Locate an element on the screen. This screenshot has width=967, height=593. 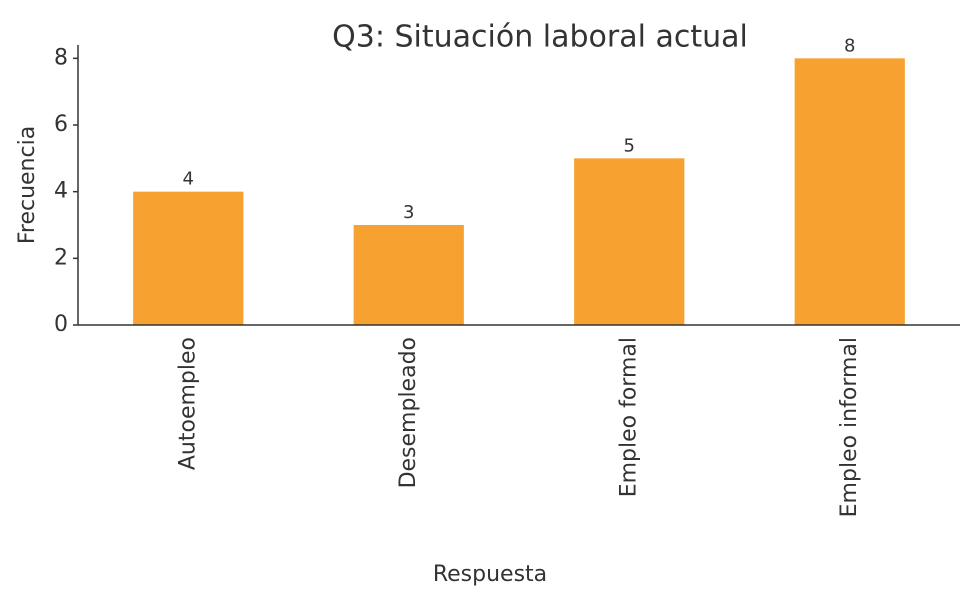
data-label: 3 is located at coordinates (408, 212).